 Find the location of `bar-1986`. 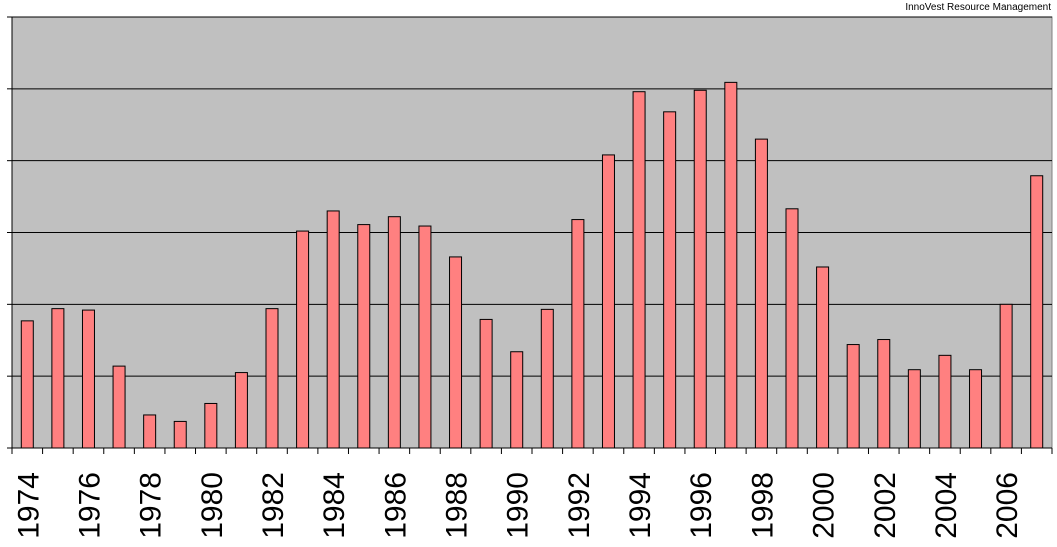

bar-1986 is located at coordinates (394, 332).